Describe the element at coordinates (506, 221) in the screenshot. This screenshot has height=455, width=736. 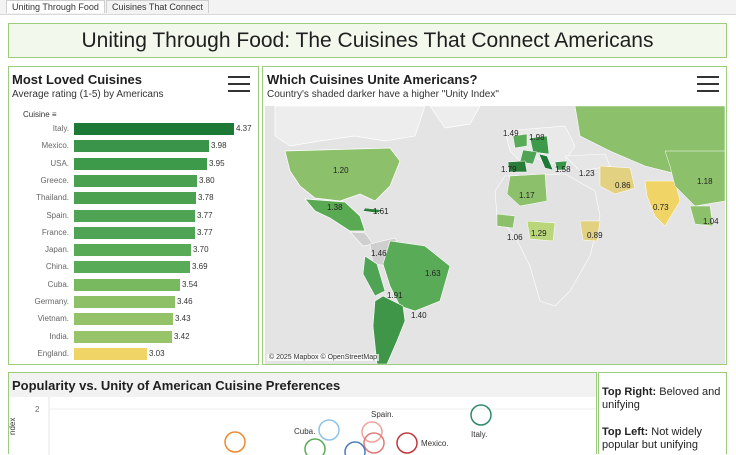
I see `country-senegal` at that location.